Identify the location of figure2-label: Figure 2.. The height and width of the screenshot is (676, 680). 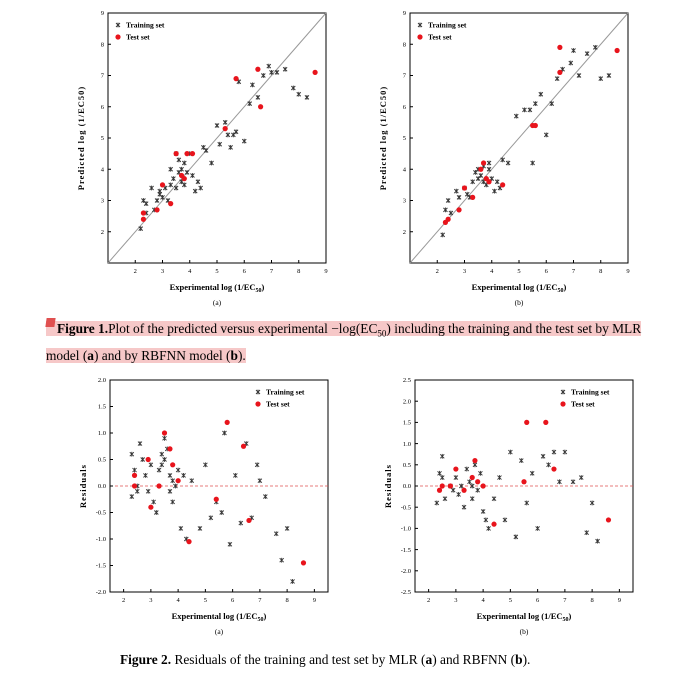
(146, 659).